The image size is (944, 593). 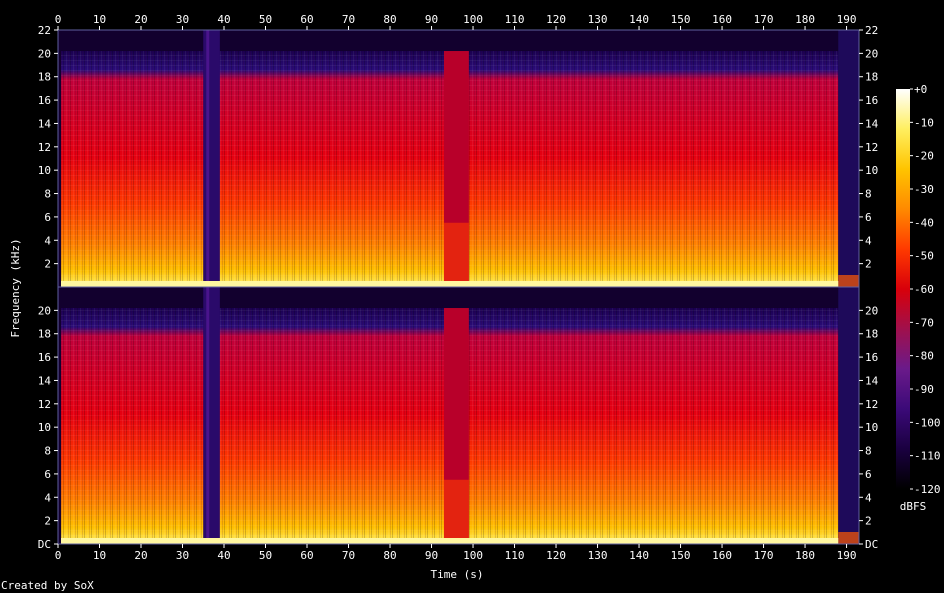 I want to click on x-tick-label-bottom: 110, so click(x=515, y=555).